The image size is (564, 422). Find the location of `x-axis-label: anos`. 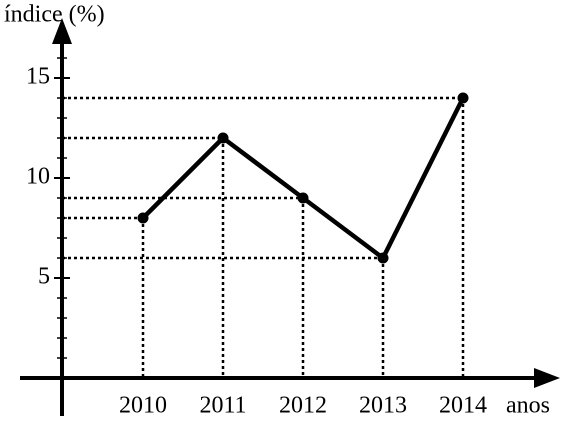

x-axis-label: anos is located at coordinates (528, 406).